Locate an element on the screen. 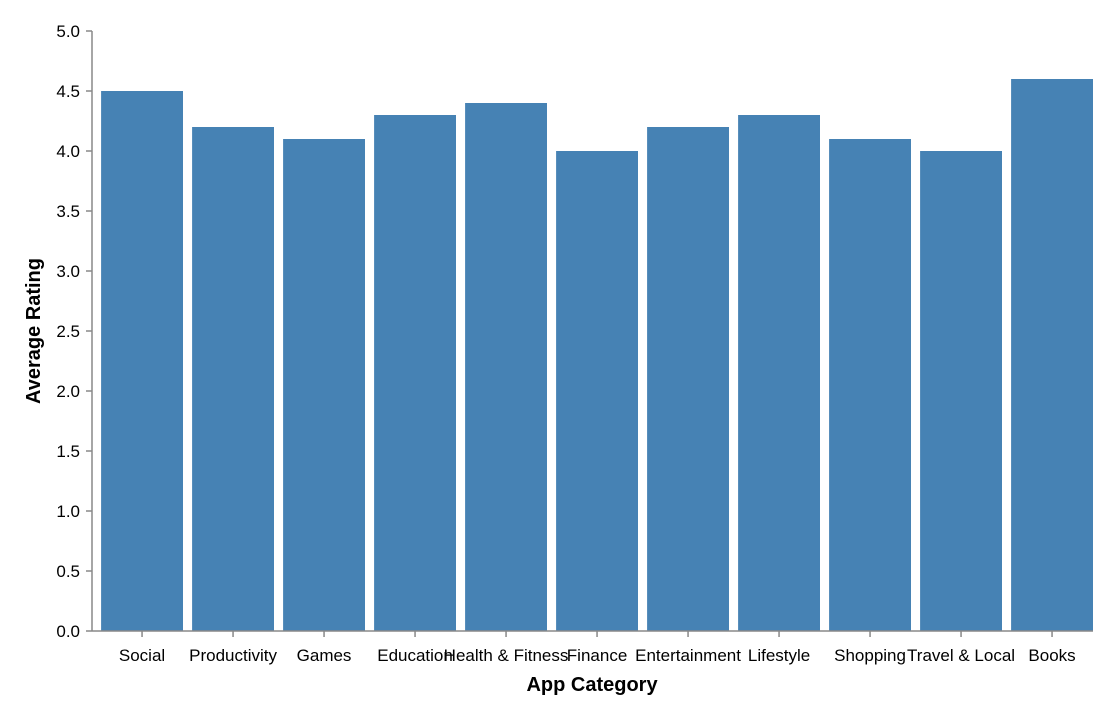 The image size is (1112, 714). x-tick-label-games: Games is located at coordinates (324, 655).